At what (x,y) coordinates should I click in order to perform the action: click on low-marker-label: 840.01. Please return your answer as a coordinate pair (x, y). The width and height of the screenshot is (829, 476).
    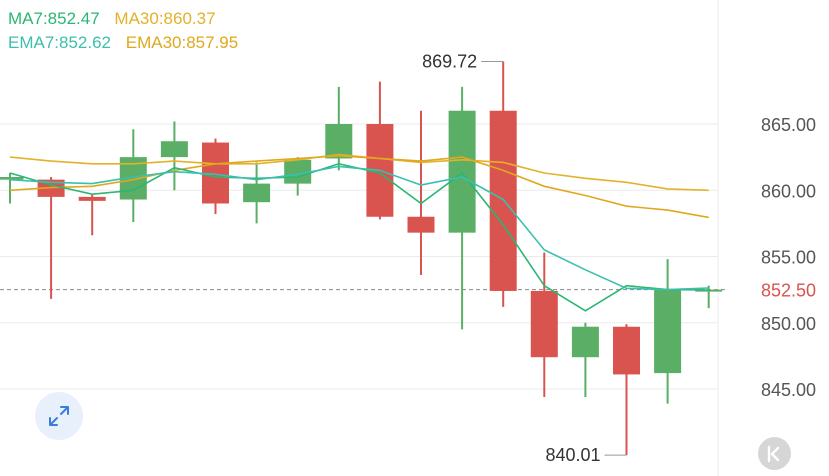
    Looking at the image, I should click on (572, 455).